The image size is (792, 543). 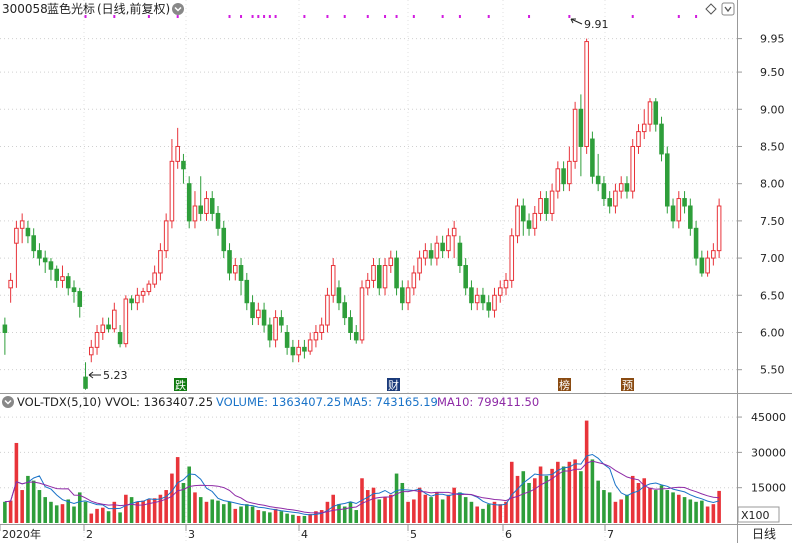 What do you see at coordinates (564, 385) in the screenshot?
I see `event-marker-bang: 榜` at bounding box center [564, 385].